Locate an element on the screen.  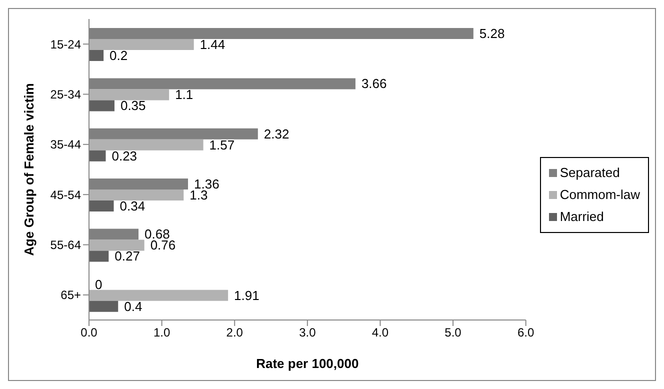
data-label: 1.1 is located at coordinates (184, 94).